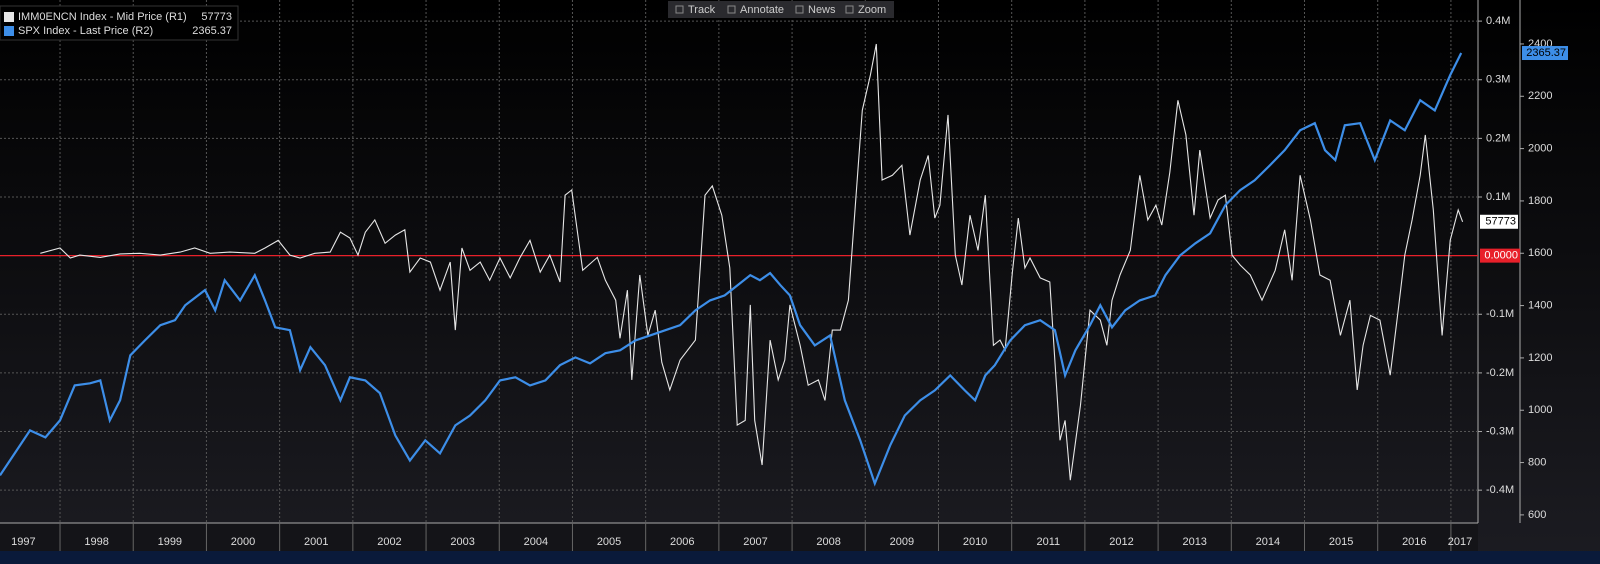  I want to click on x-tick-label: 2017, so click(1460, 542).